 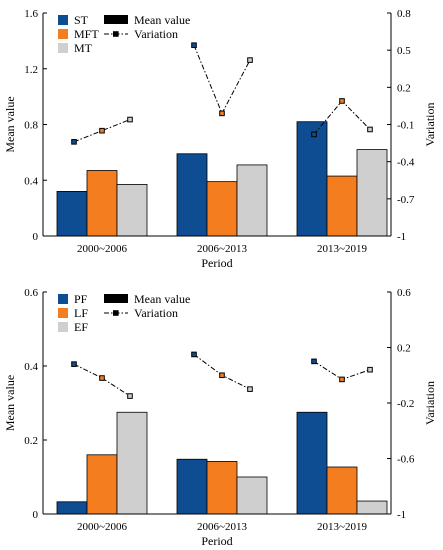 What do you see at coordinates (406, 200) in the screenshot?
I see `panel1-right-tick-label: -0.7` at bounding box center [406, 200].